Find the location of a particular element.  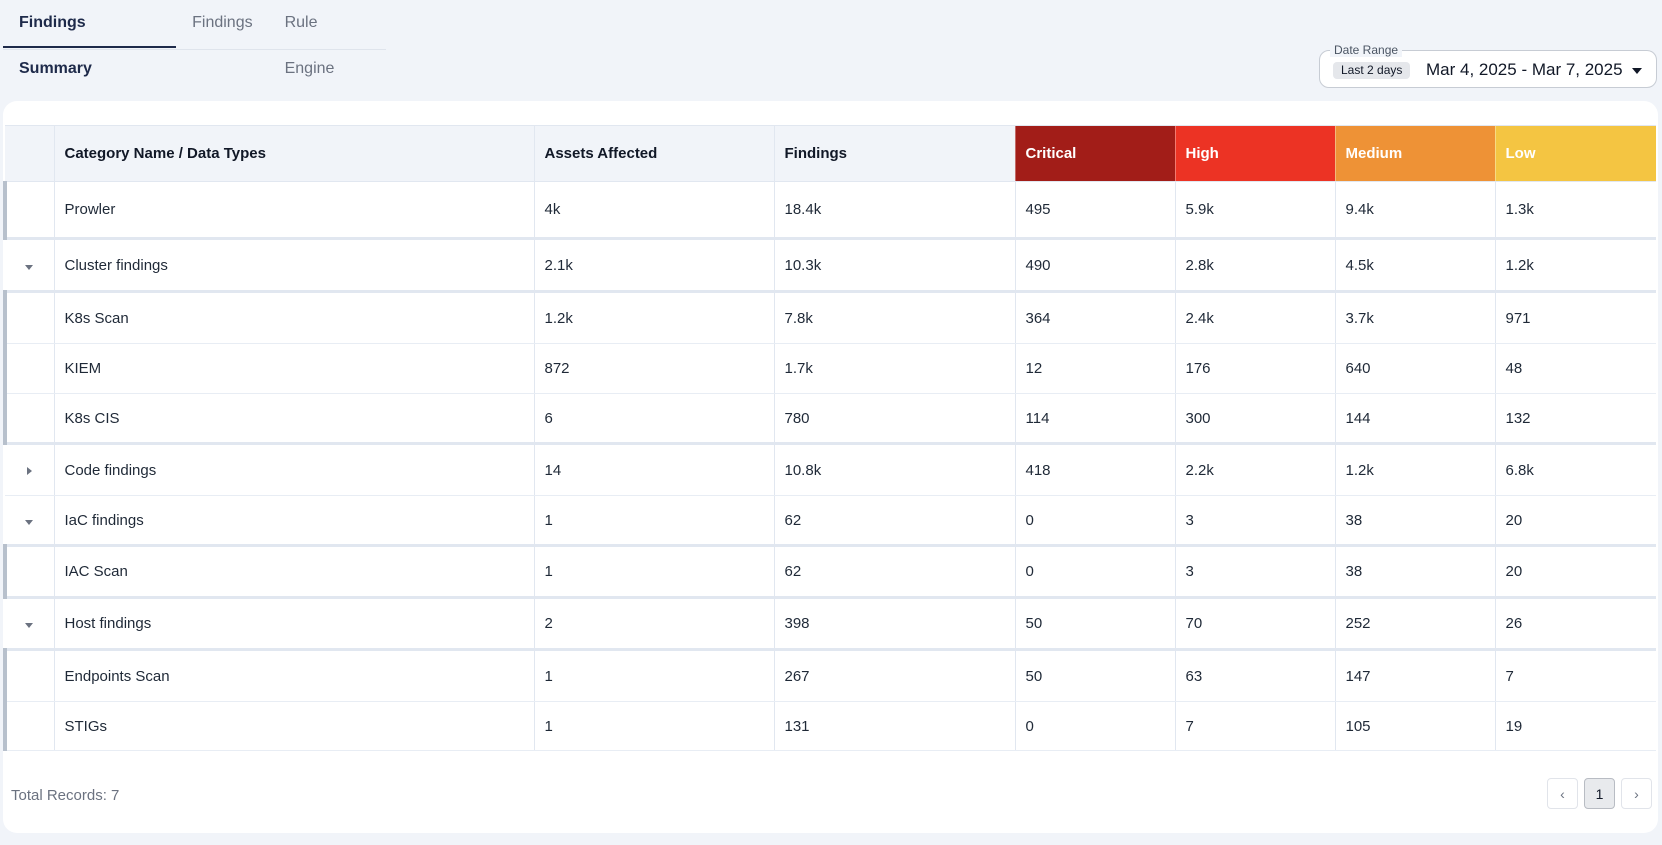

row-low: 7 is located at coordinates (1575, 675).